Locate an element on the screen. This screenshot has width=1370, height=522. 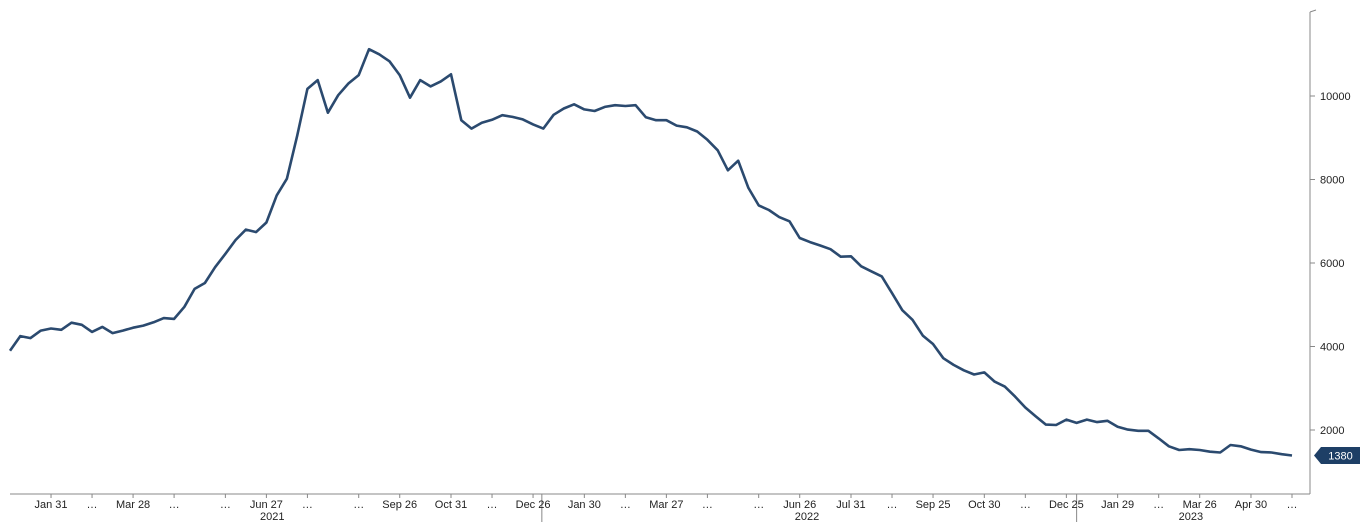
x-tick-label: Dec 26 is located at coordinates (533, 505).